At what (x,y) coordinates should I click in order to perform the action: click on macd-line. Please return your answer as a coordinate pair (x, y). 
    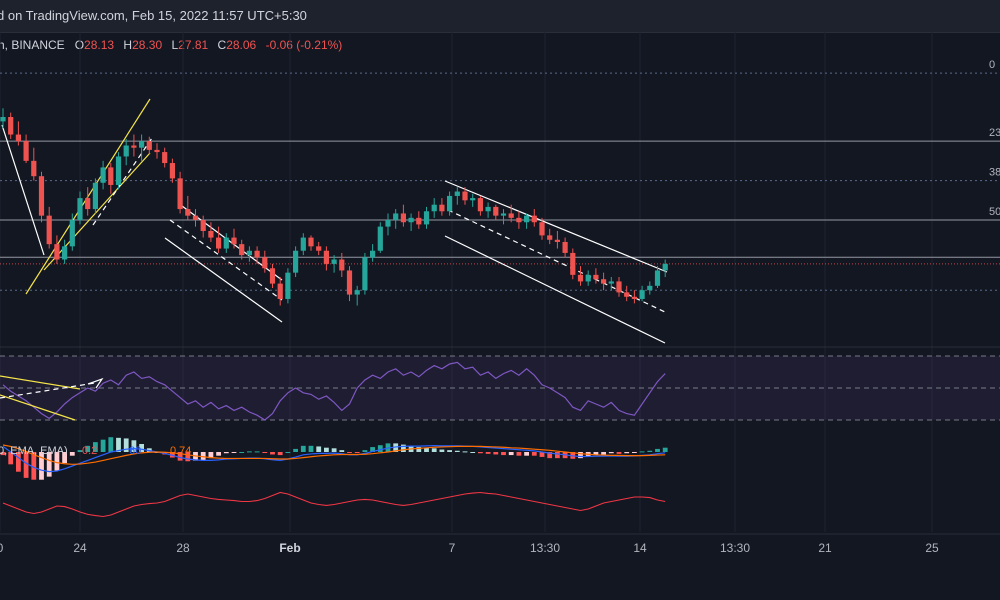
    Looking at the image, I should click on (334, 458).